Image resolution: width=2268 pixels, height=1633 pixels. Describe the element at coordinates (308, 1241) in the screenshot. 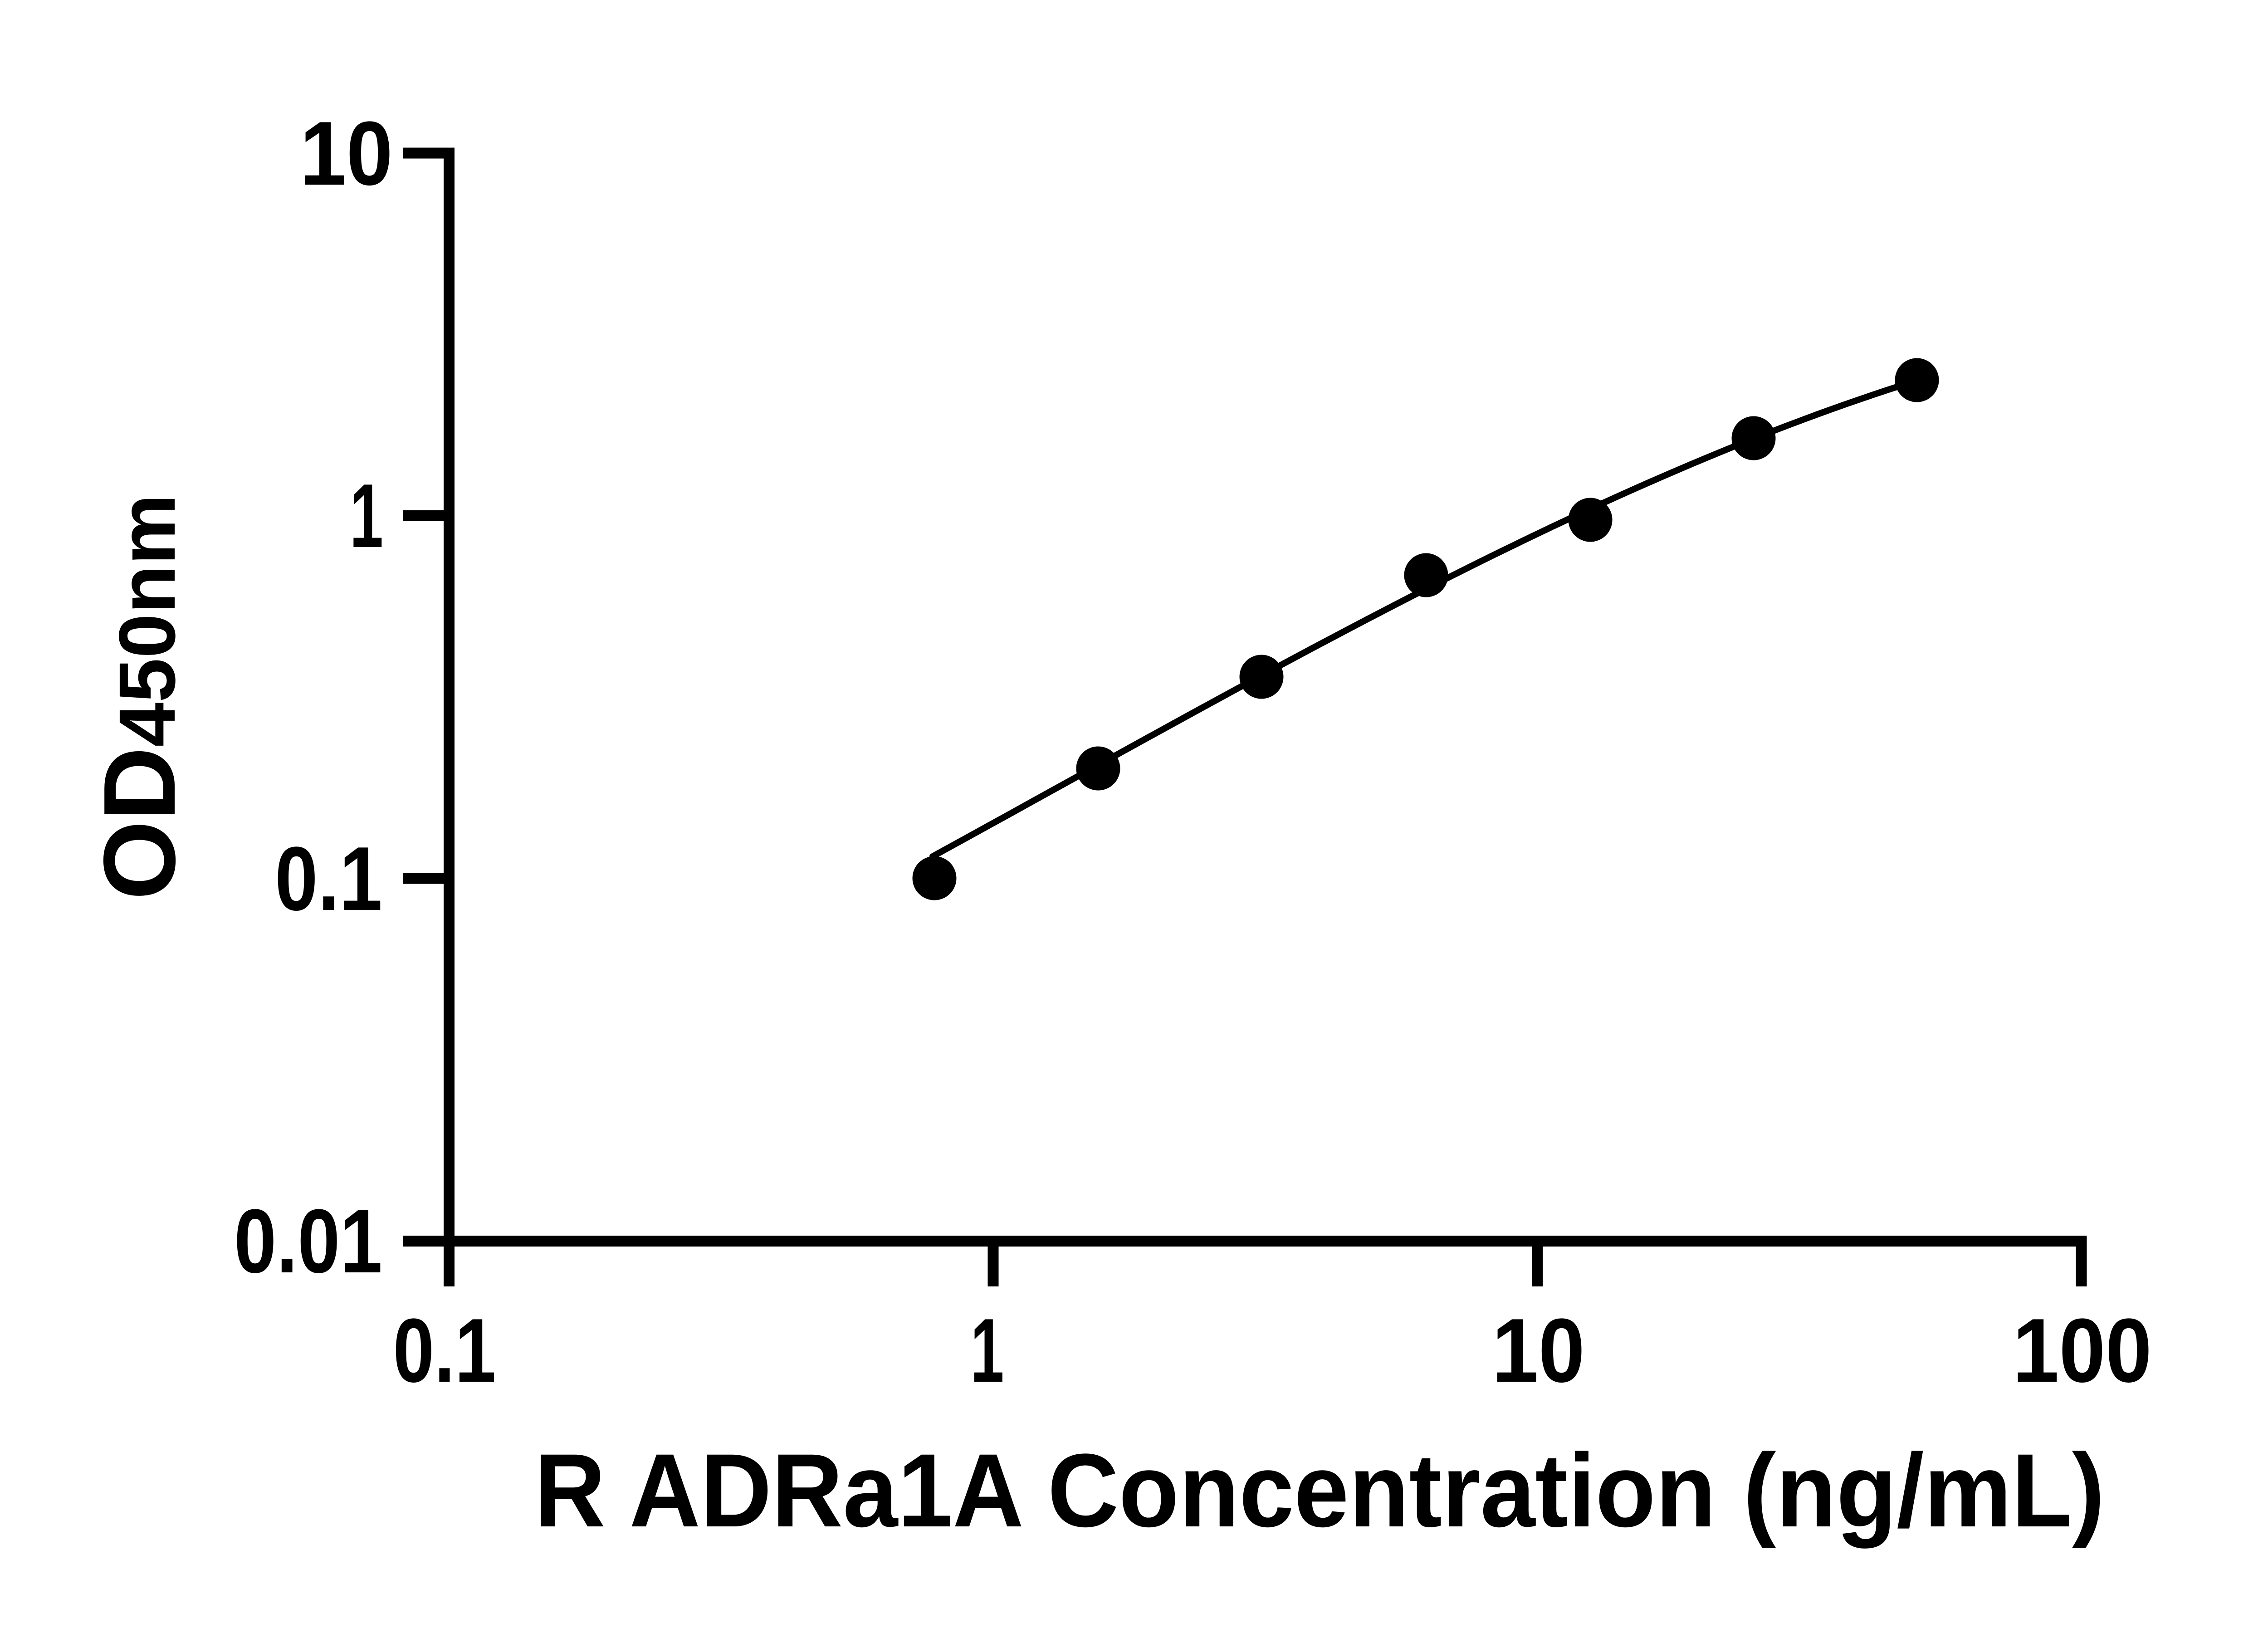

I see `svg-text: 0.01` at that location.